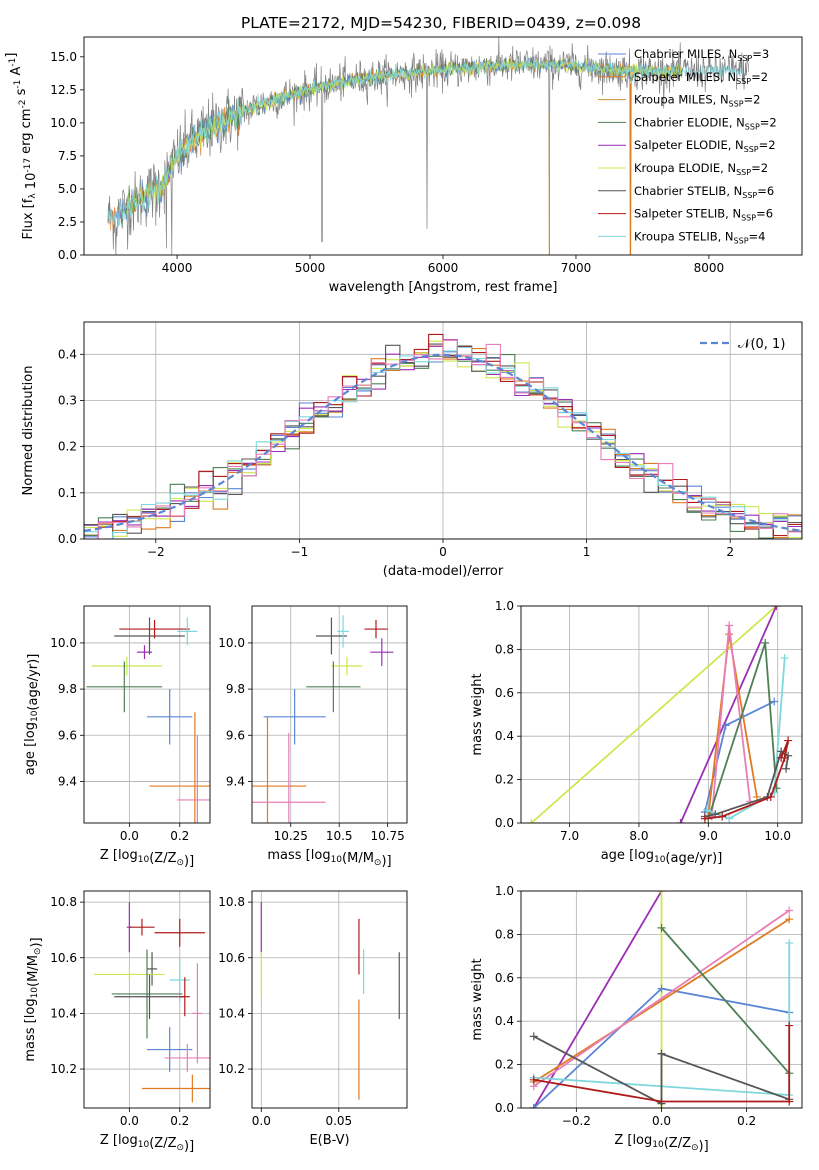 Image resolution: width=819 pixels, height=1170 pixels. What do you see at coordinates (725, 1000) in the screenshot?
I see `weight-line-chabrier_elodie` at bounding box center [725, 1000].